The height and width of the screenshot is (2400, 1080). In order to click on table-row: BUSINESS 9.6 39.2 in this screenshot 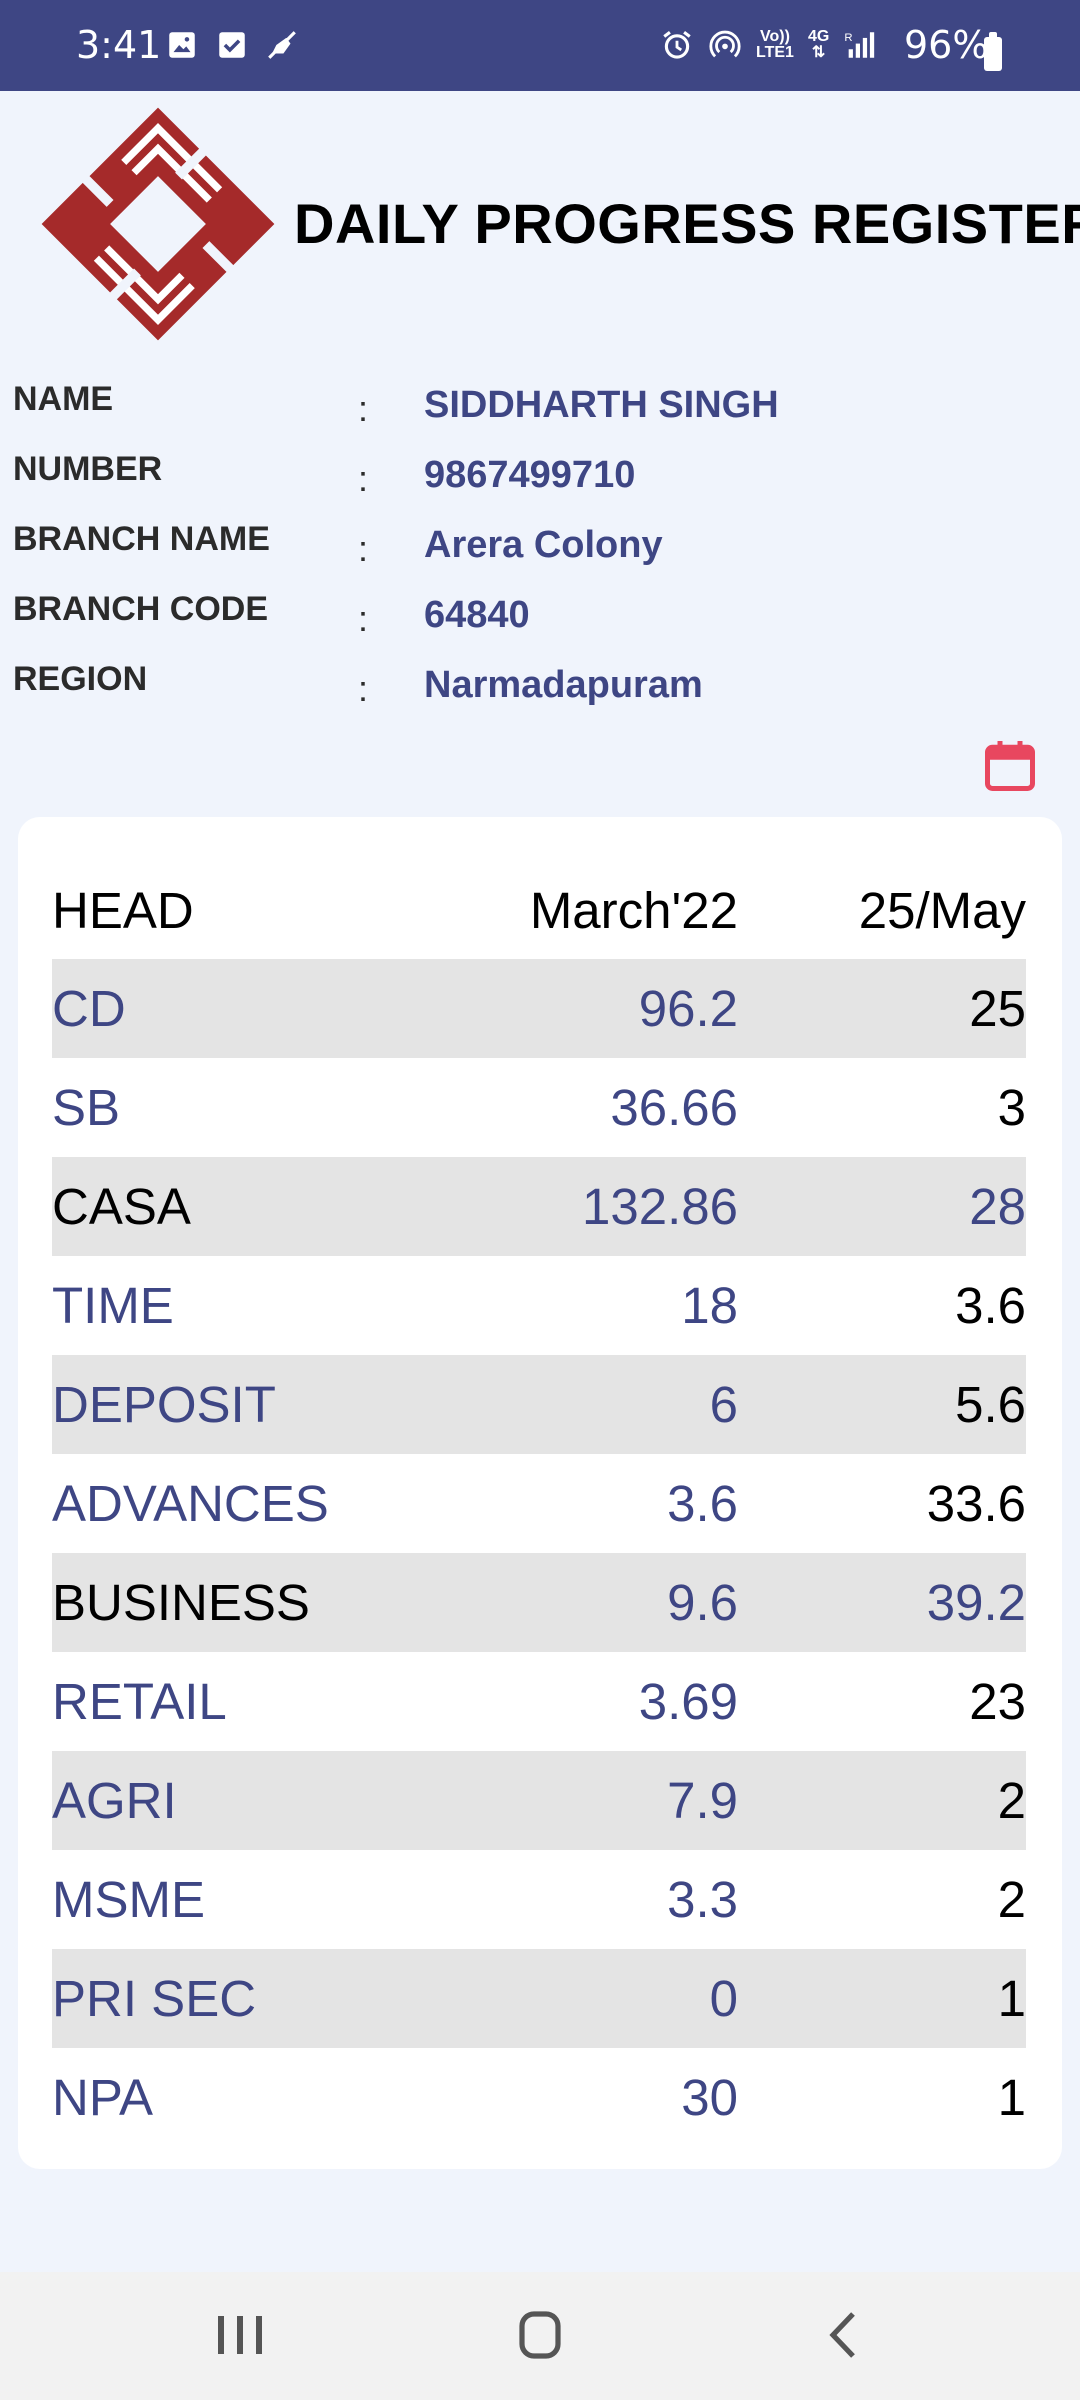, I will do `click(539, 1602)`.